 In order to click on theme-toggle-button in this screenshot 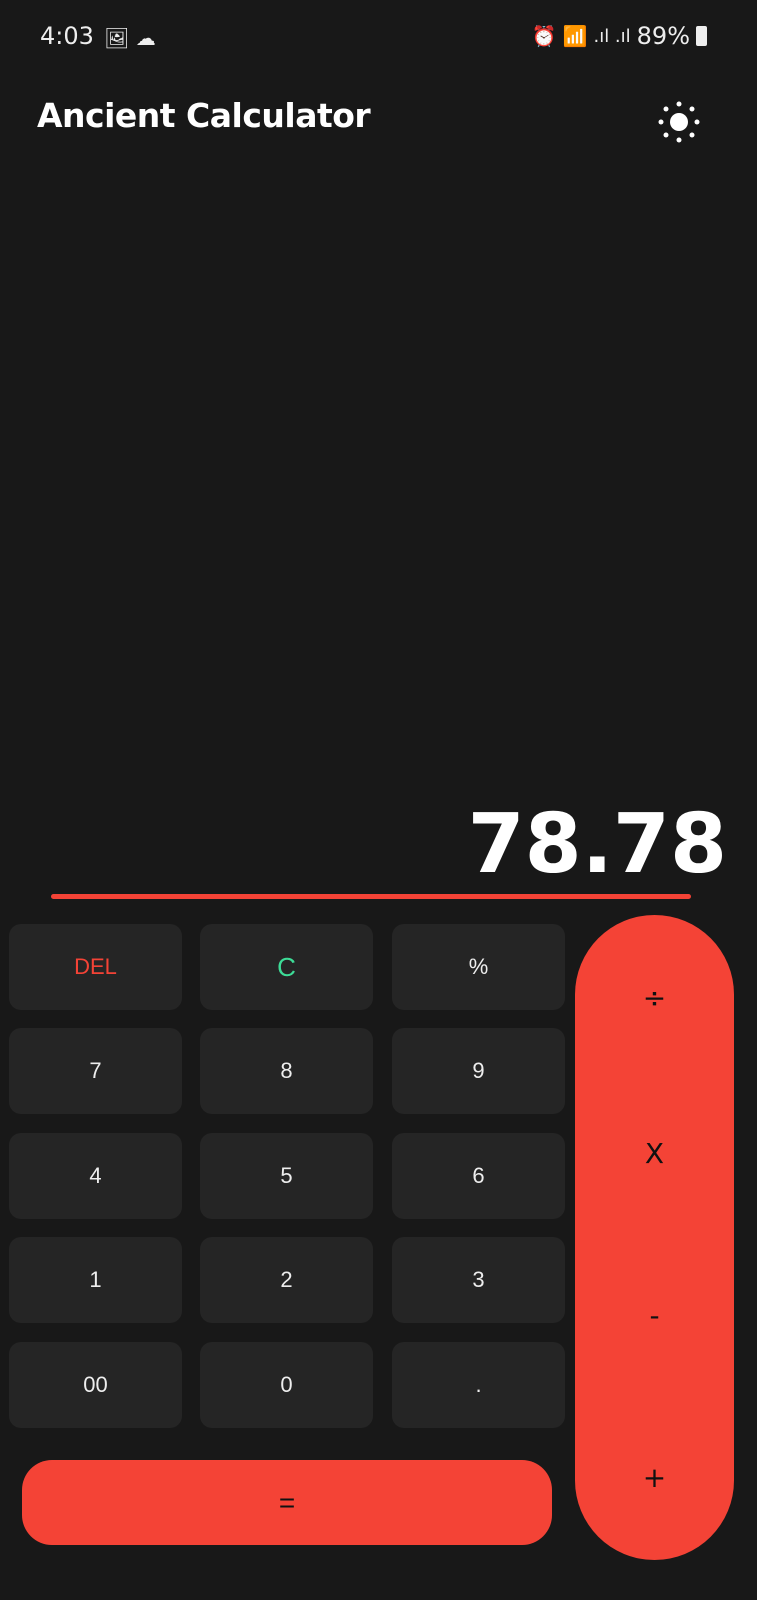, I will do `click(679, 122)`.